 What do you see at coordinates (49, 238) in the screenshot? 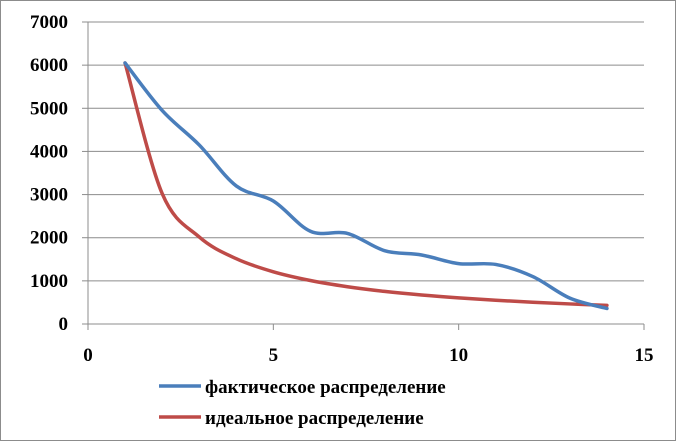
I see `y-tick-label: 2000` at bounding box center [49, 238].